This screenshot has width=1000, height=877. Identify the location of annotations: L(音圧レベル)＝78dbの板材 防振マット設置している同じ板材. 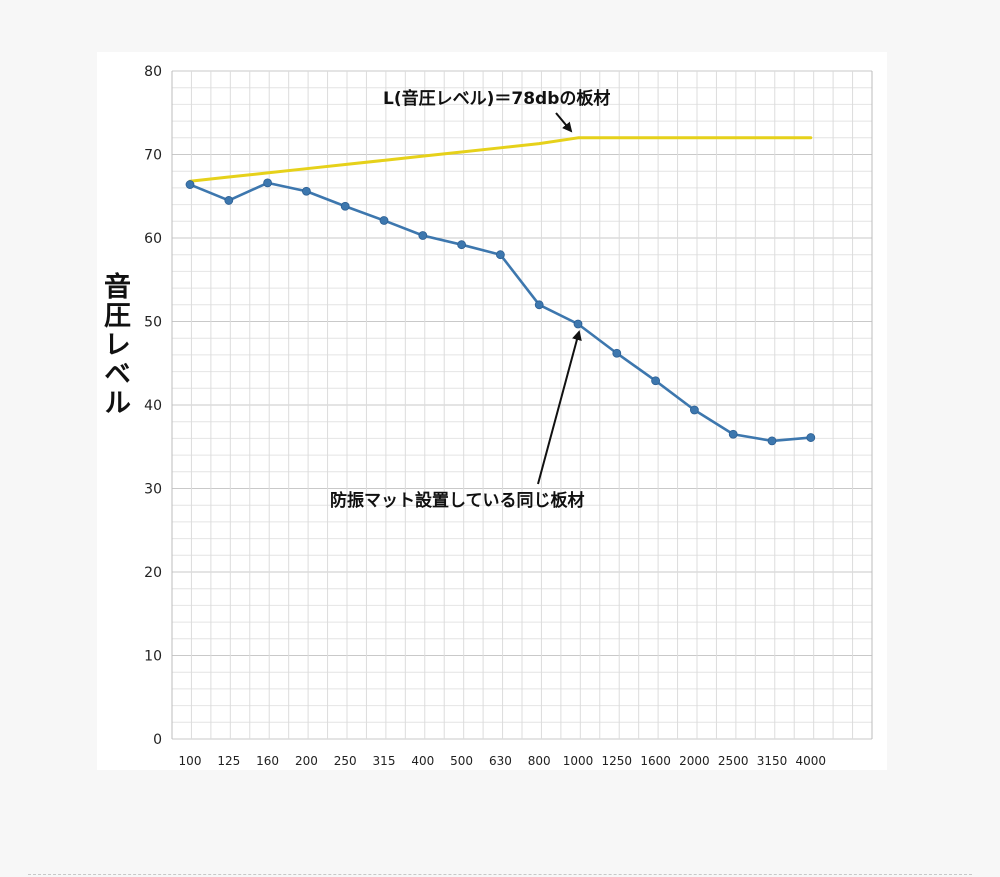
(470, 299).